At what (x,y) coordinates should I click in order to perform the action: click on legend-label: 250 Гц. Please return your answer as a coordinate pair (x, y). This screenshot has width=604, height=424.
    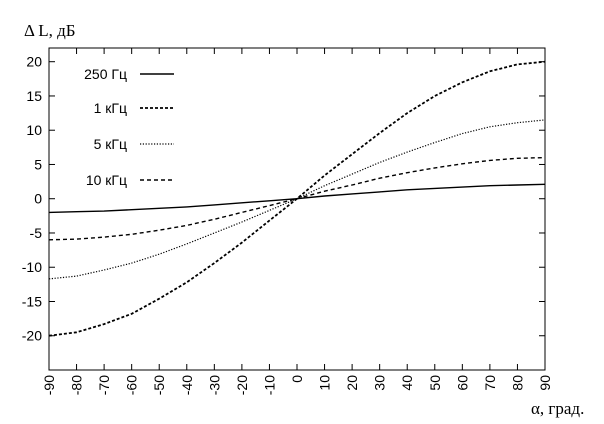
    Looking at the image, I should click on (105, 74).